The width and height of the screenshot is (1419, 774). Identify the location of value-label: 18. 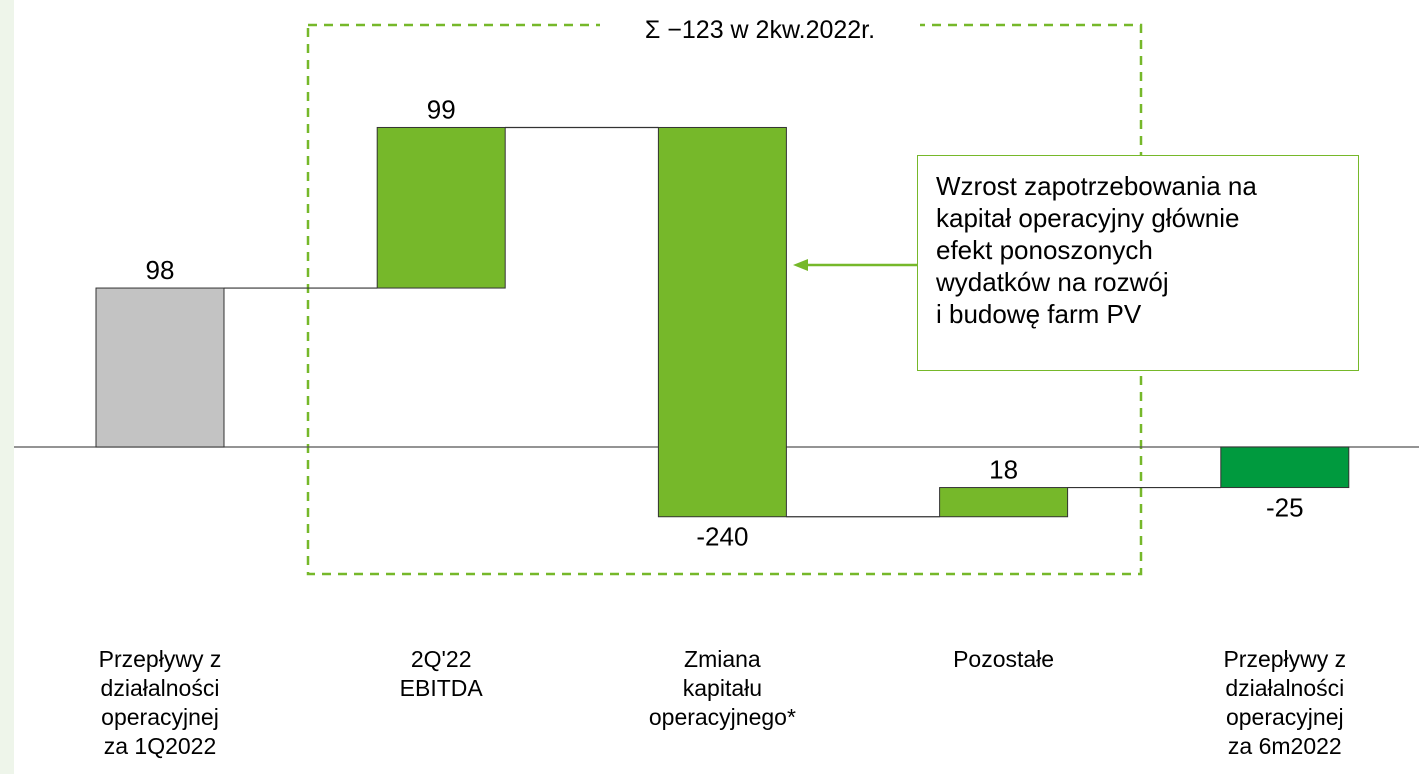
(1003, 469).